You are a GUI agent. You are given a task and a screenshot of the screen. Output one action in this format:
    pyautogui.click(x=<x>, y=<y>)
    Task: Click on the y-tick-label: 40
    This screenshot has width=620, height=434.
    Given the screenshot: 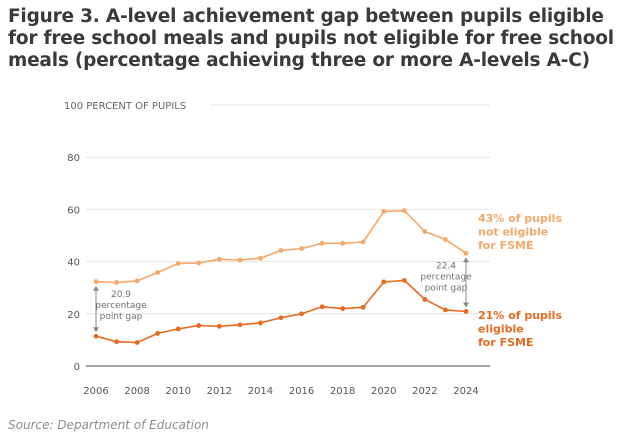 What is the action you would take?
    pyautogui.click(x=73, y=263)
    